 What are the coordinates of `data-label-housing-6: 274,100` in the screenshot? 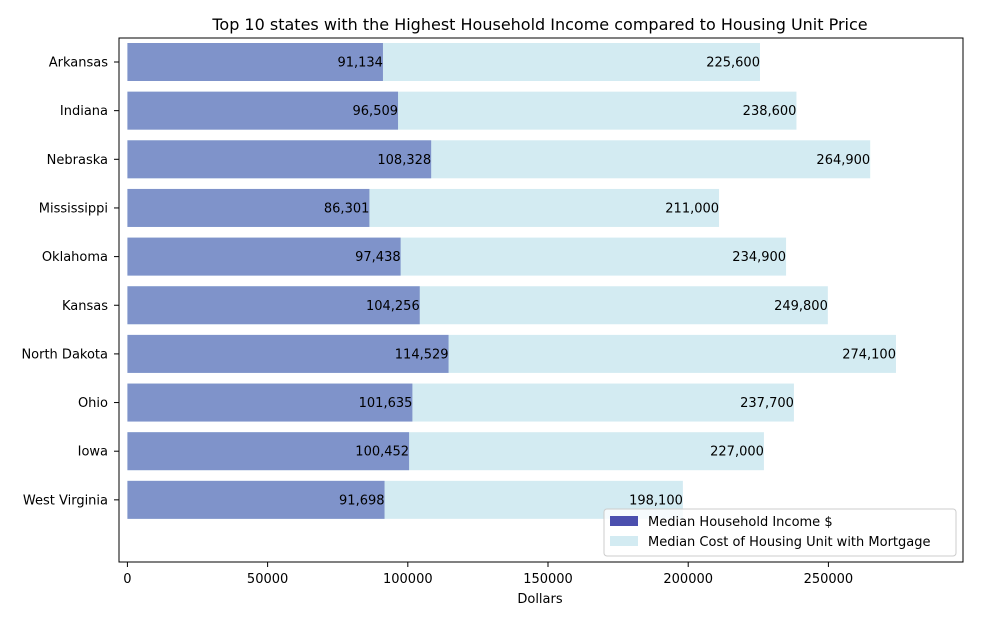 It's located at (869, 354).